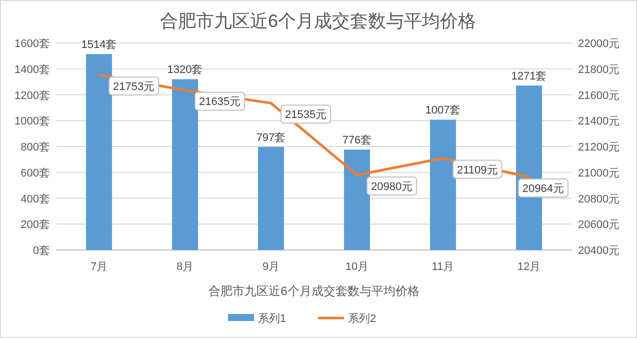 This screenshot has width=637, height=338. Describe the element at coordinates (272, 318) in the screenshot. I see `legend-label: 系列1` at that location.